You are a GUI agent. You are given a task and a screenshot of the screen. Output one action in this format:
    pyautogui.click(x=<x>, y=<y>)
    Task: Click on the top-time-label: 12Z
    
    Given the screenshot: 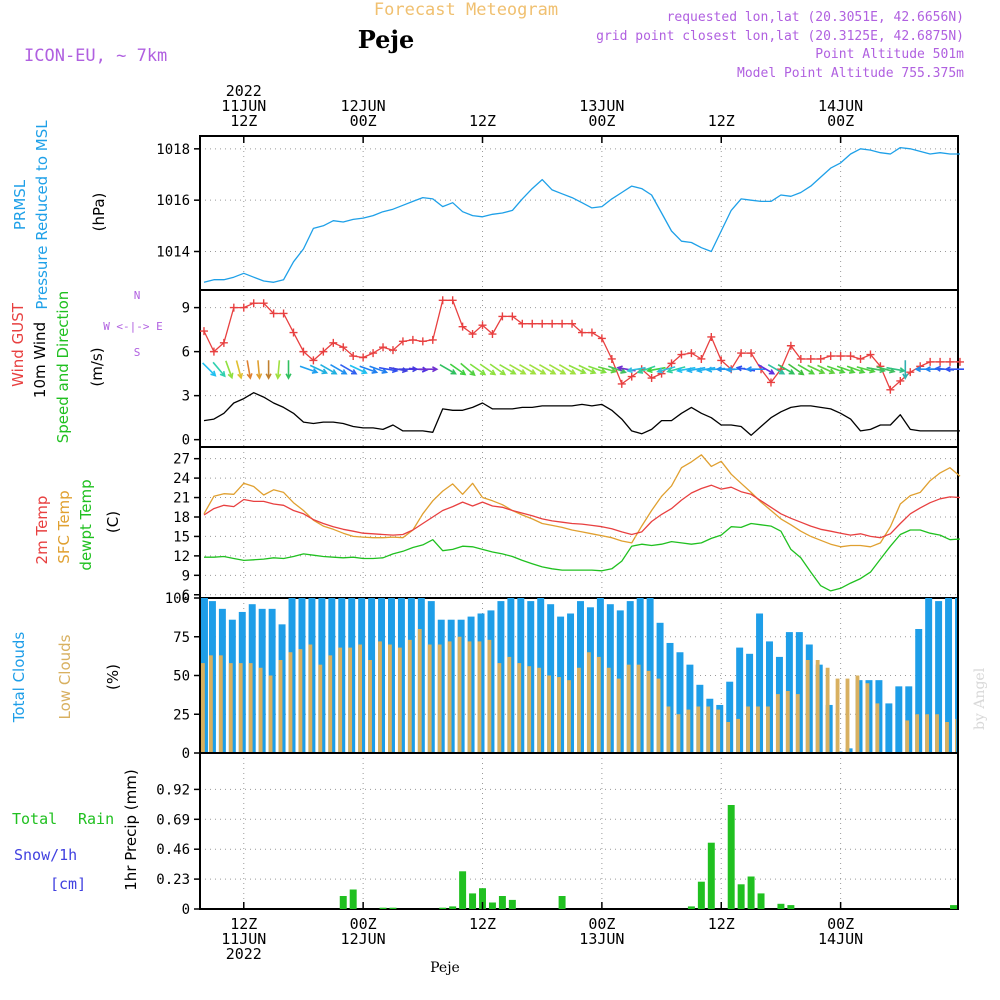 What is the action you would take?
    pyautogui.click(x=482, y=121)
    